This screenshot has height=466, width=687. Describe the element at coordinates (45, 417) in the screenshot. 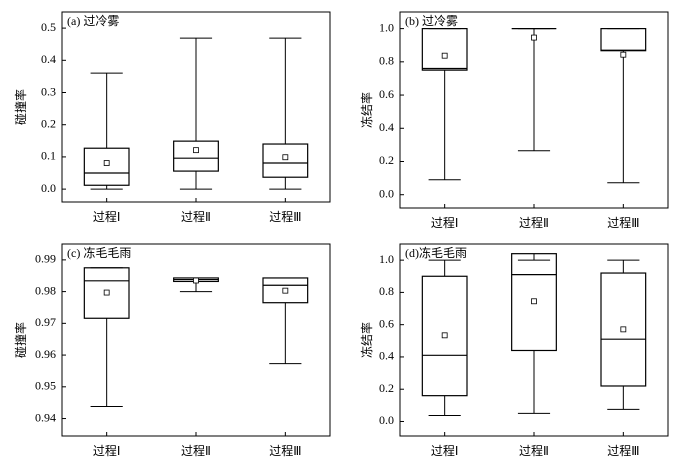

I see `y-tick-label: 0.94` at that location.